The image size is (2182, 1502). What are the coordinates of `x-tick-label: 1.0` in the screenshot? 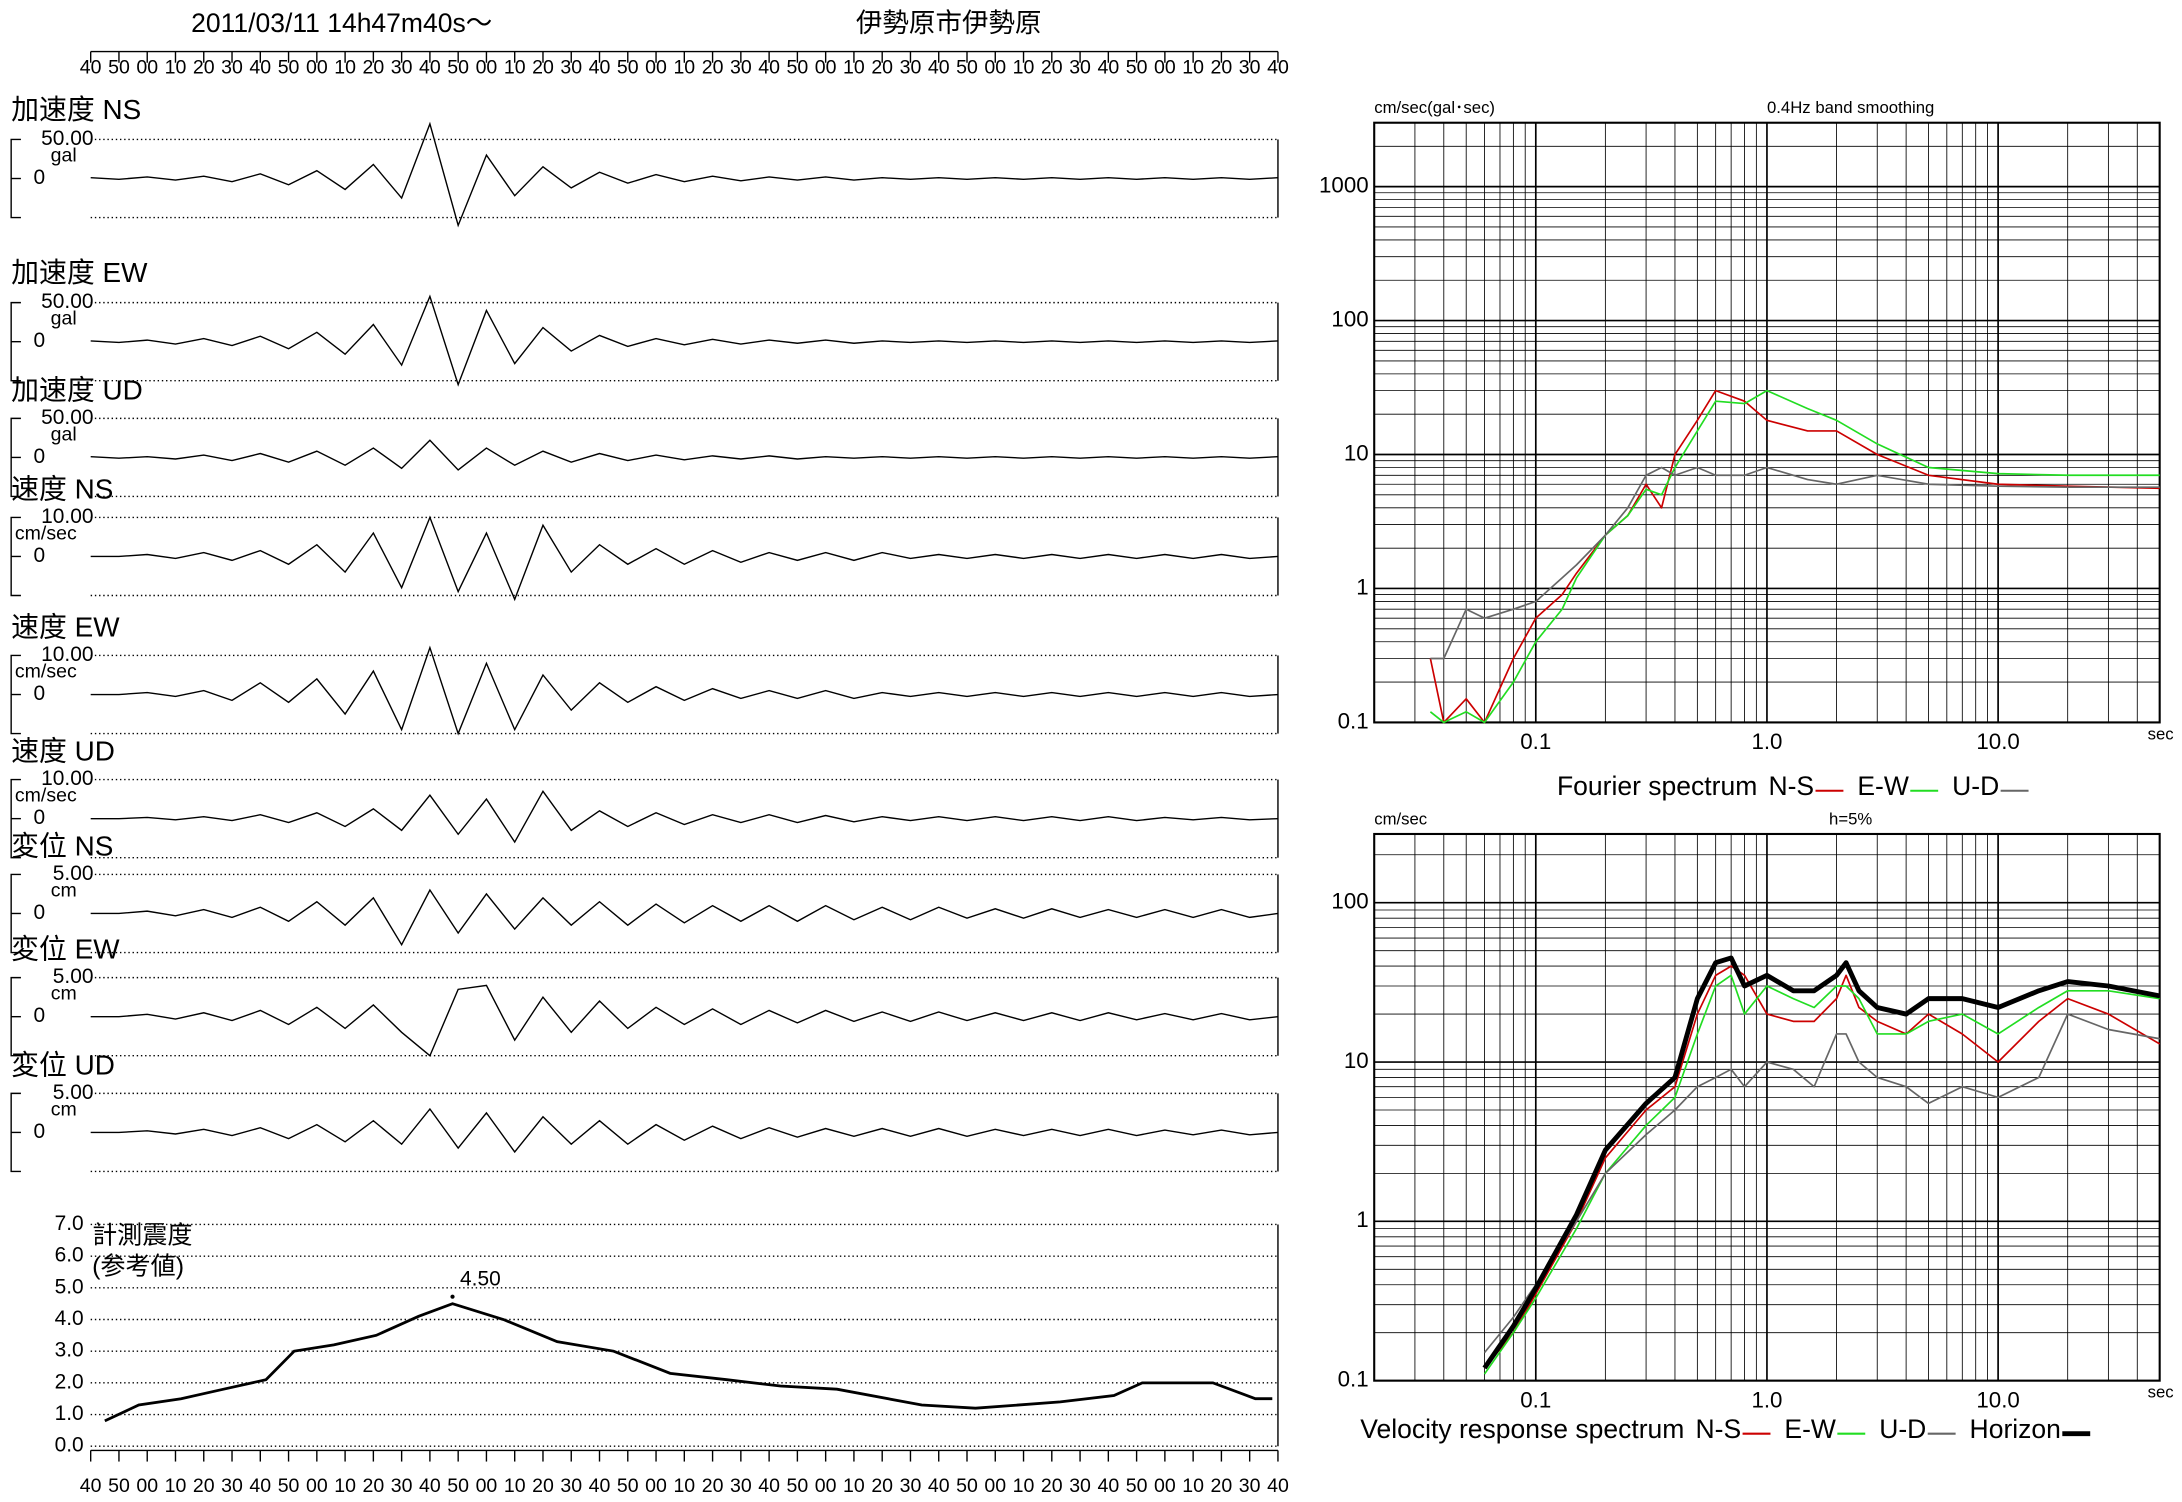 It's located at (1766, 1399).